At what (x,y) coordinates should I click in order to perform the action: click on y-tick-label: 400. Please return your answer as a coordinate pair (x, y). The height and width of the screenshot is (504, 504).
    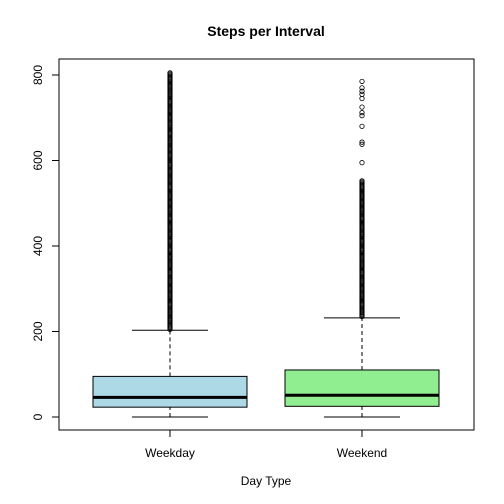
    Looking at the image, I should click on (38, 246).